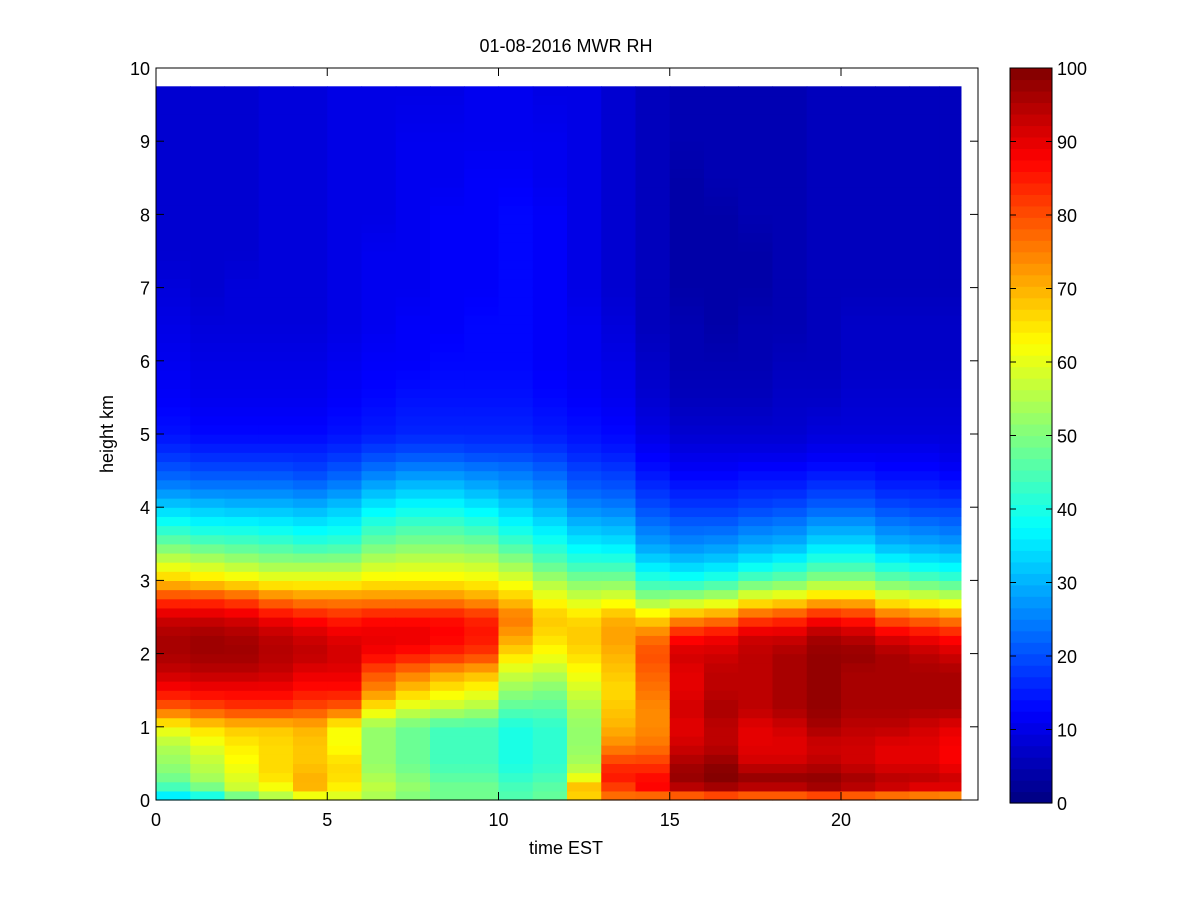 The height and width of the screenshot is (900, 1200). Describe the element at coordinates (498, 820) in the screenshot. I see `x-tick-label: 10` at that location.